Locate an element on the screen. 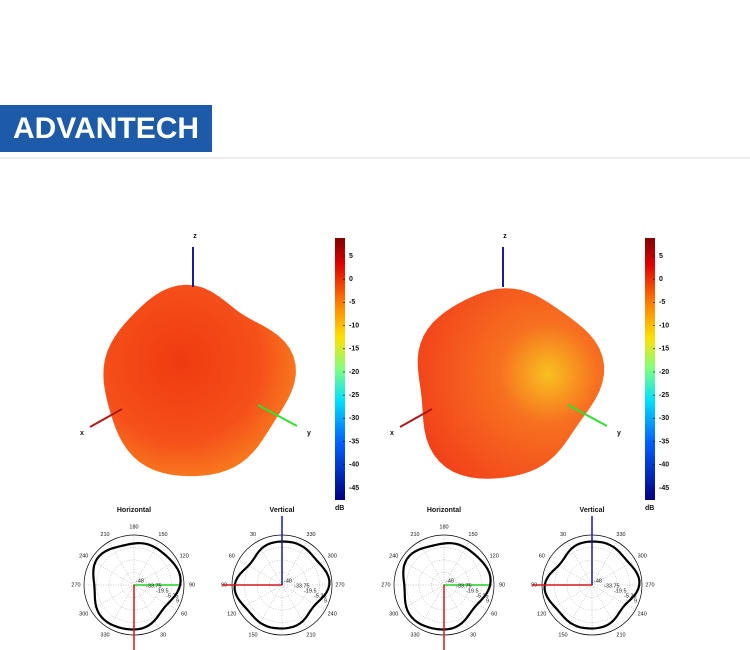  angle-label: 90 is located at coordinates (192, 585).